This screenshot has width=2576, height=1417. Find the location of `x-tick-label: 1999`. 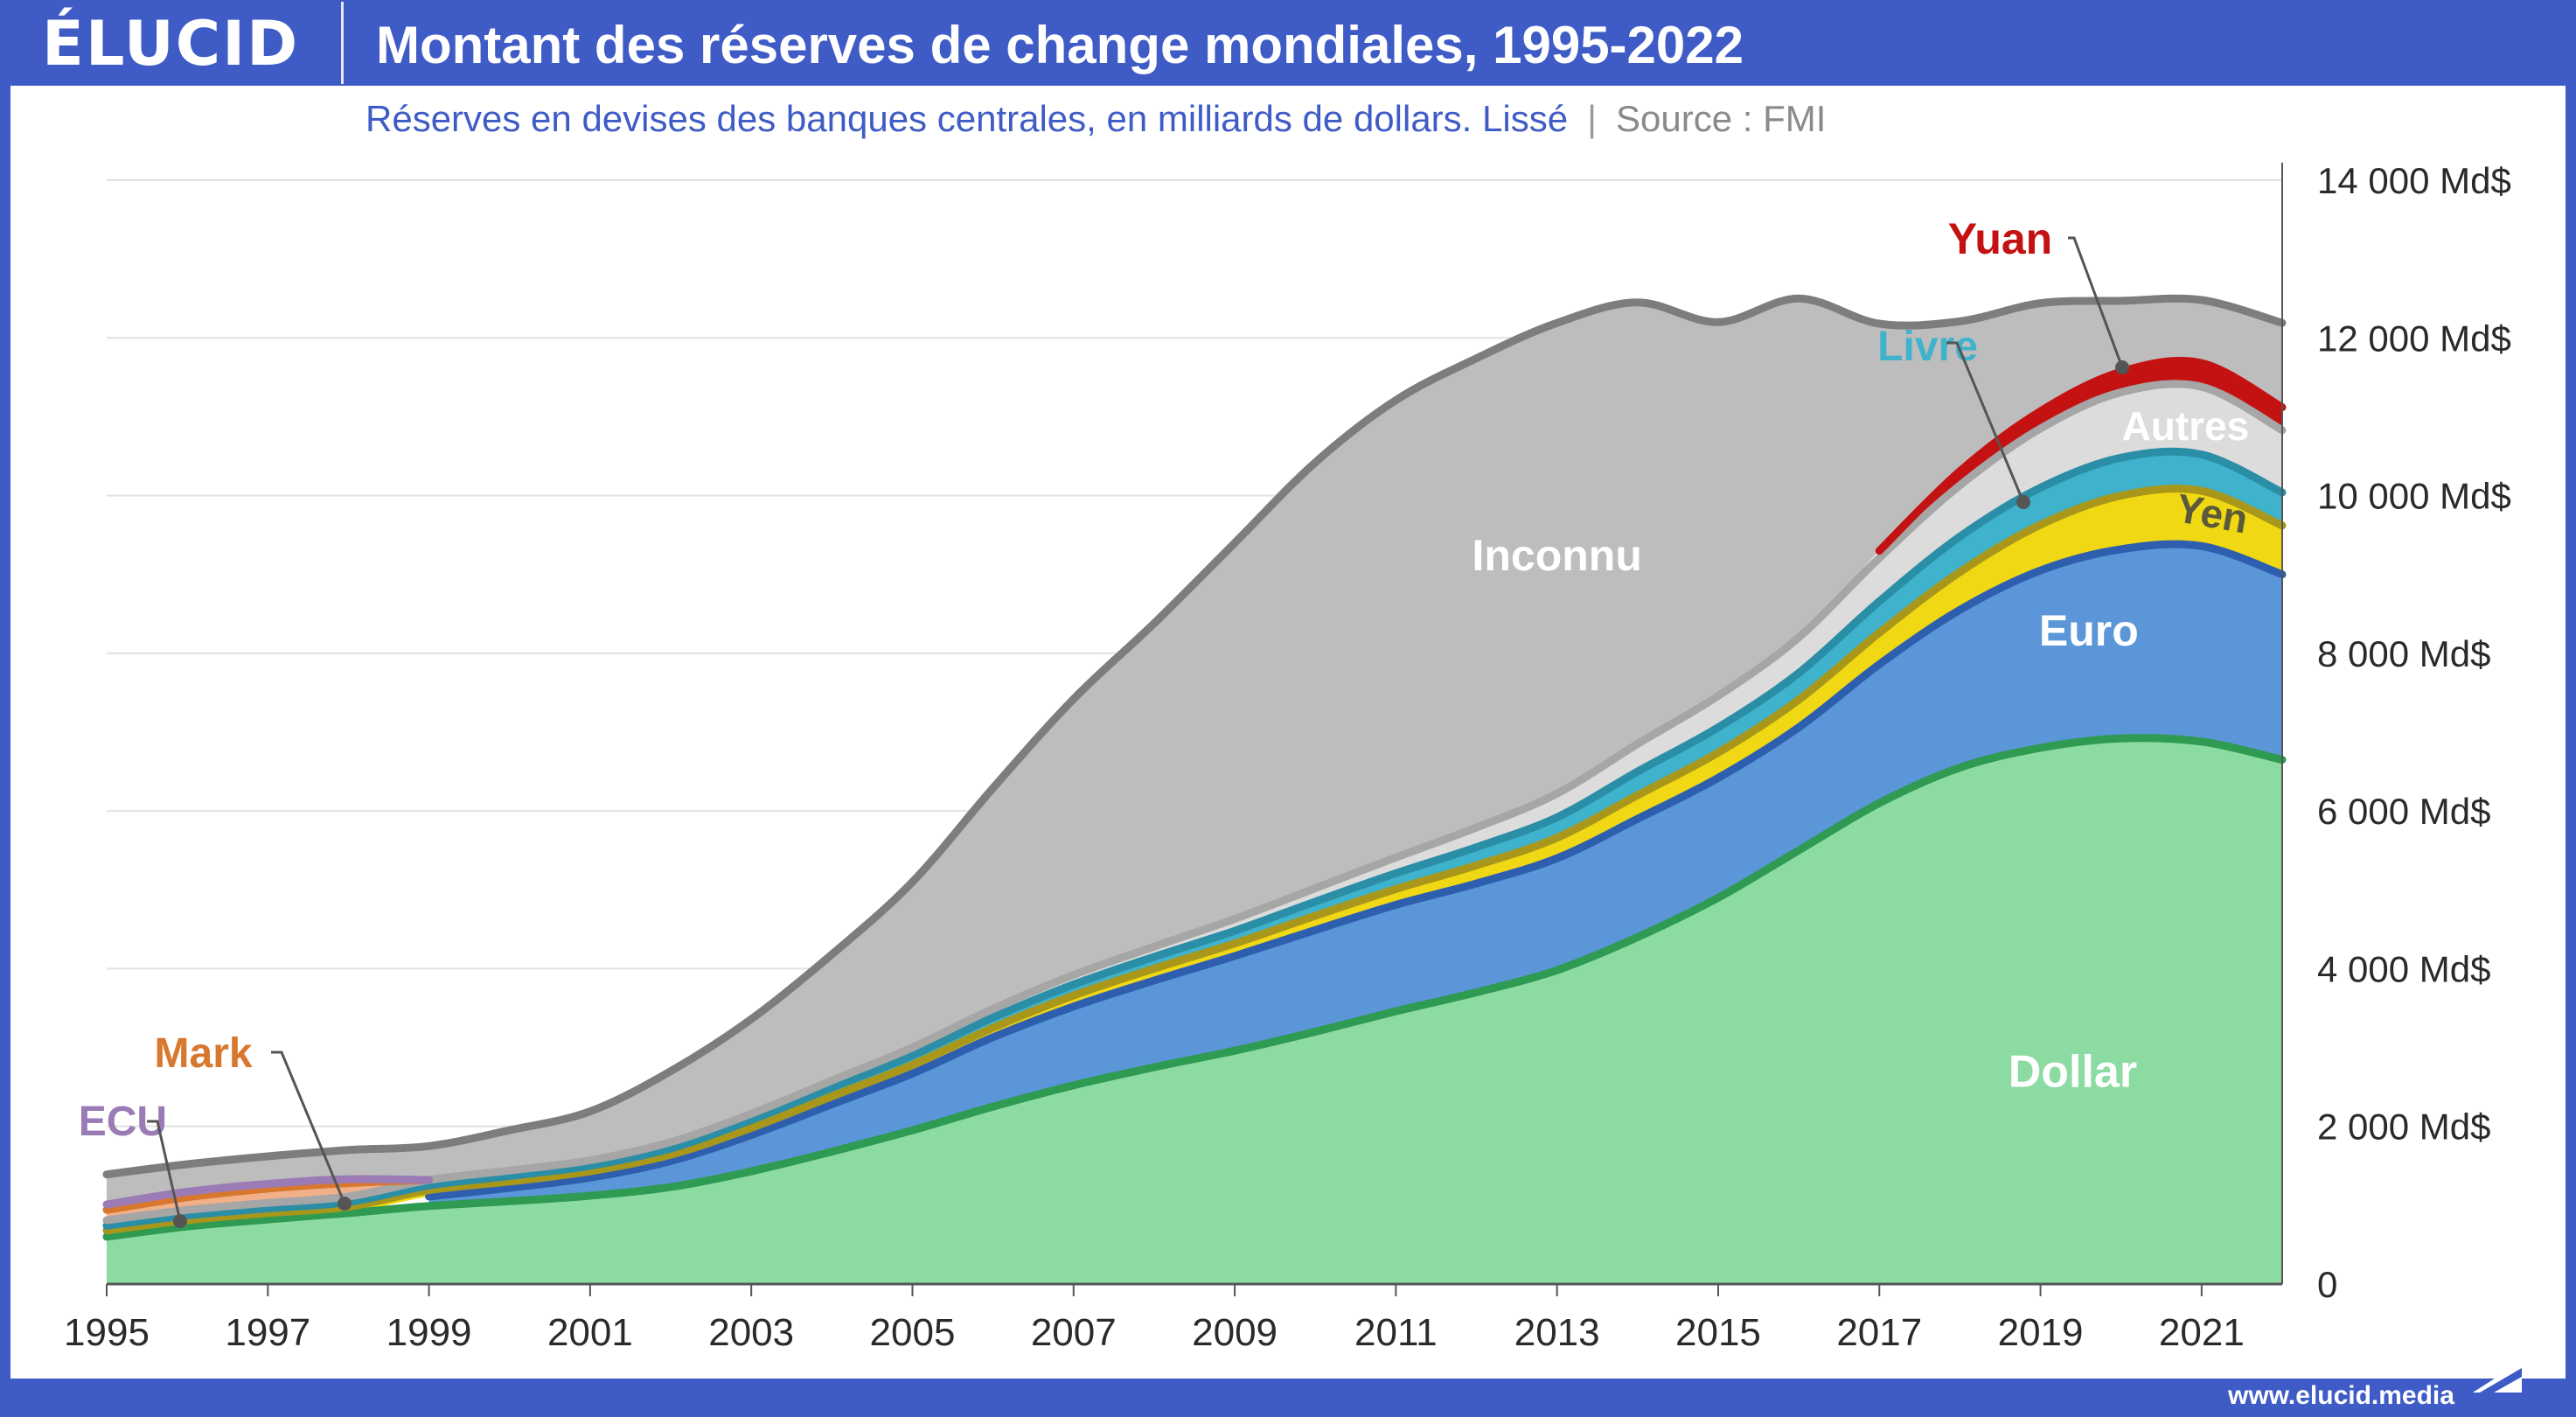

x-tick-label: 1999 is located at coordinates (429, 1333).